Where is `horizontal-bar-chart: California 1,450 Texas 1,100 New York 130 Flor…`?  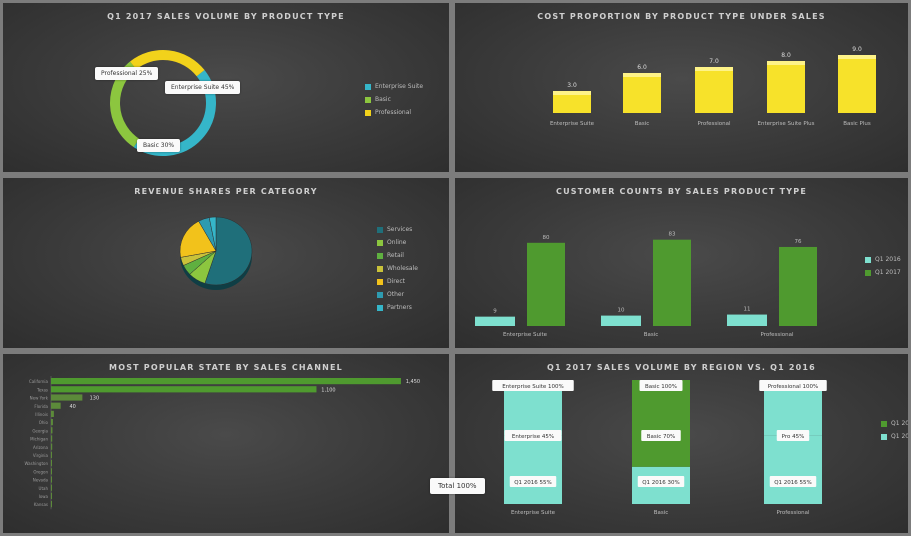 horizontal-bar-chart: California 1,450 Texas 1,100 New York 130 Flor… is located at coordinates (222, 443).